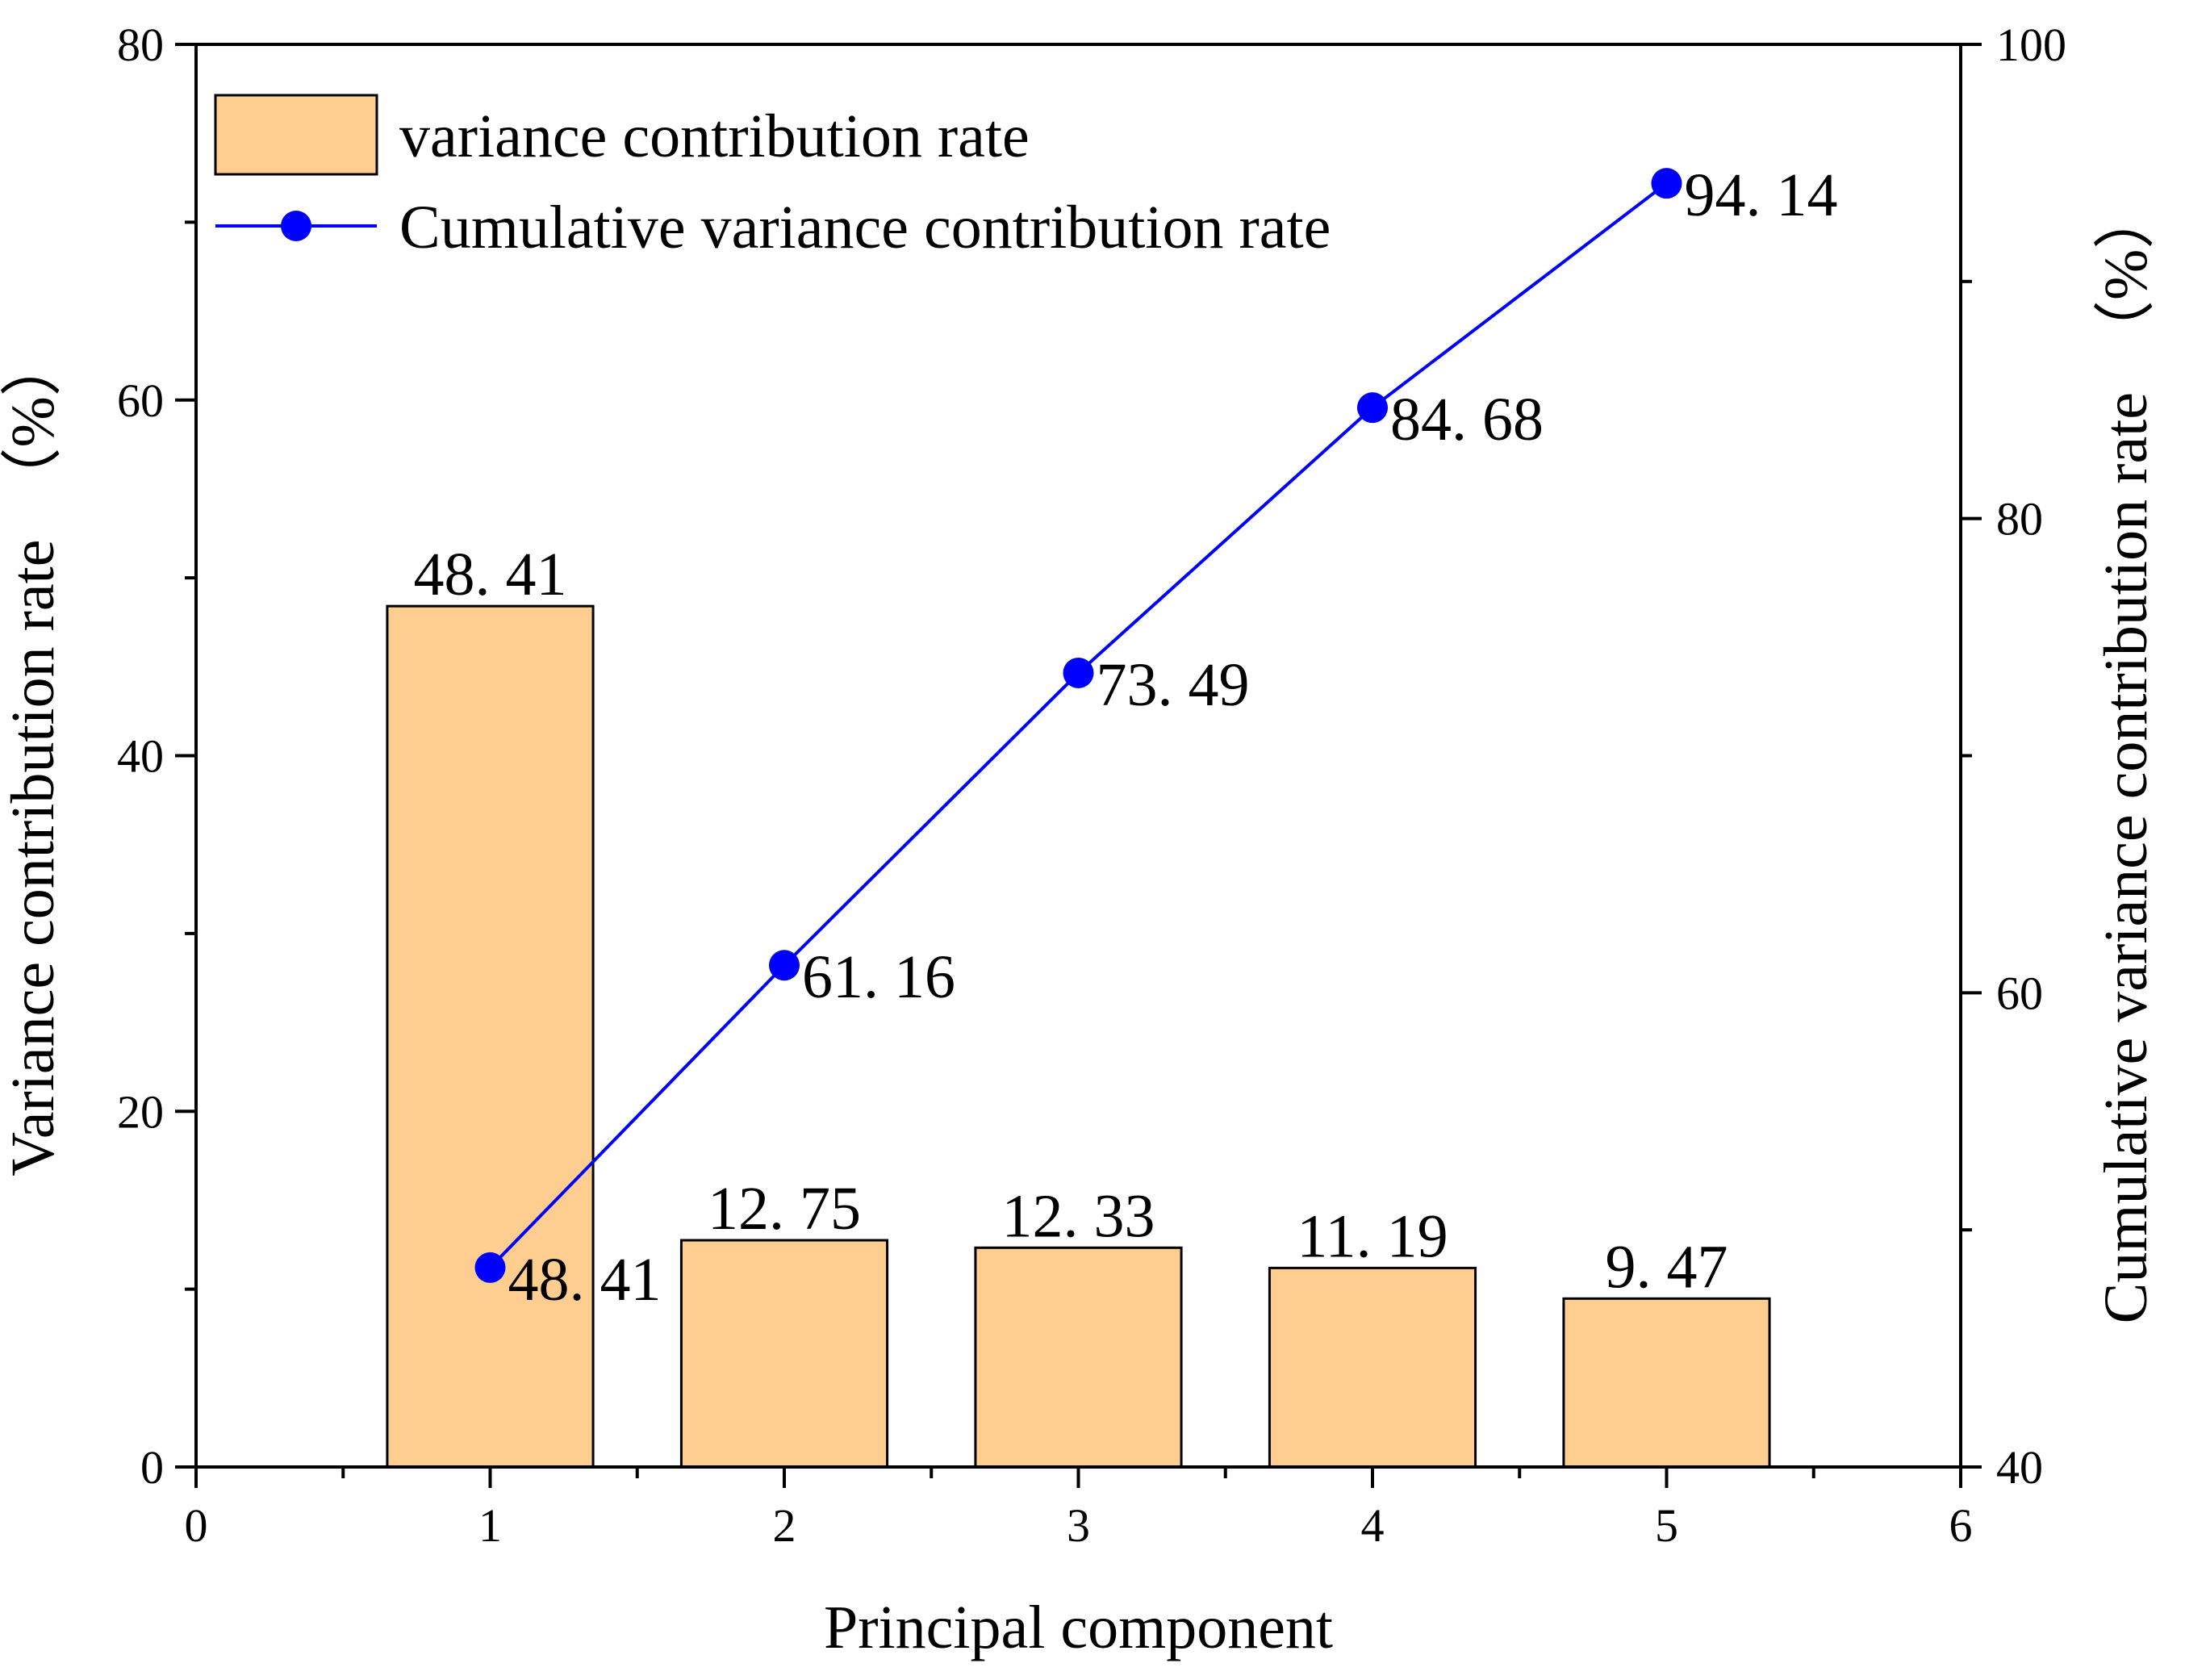 This screenshot has width=2185, height=1680. Describe the element at coordinates (2031, 45) in the screenshot. I see `y-right-tick-label: 100` at that location.